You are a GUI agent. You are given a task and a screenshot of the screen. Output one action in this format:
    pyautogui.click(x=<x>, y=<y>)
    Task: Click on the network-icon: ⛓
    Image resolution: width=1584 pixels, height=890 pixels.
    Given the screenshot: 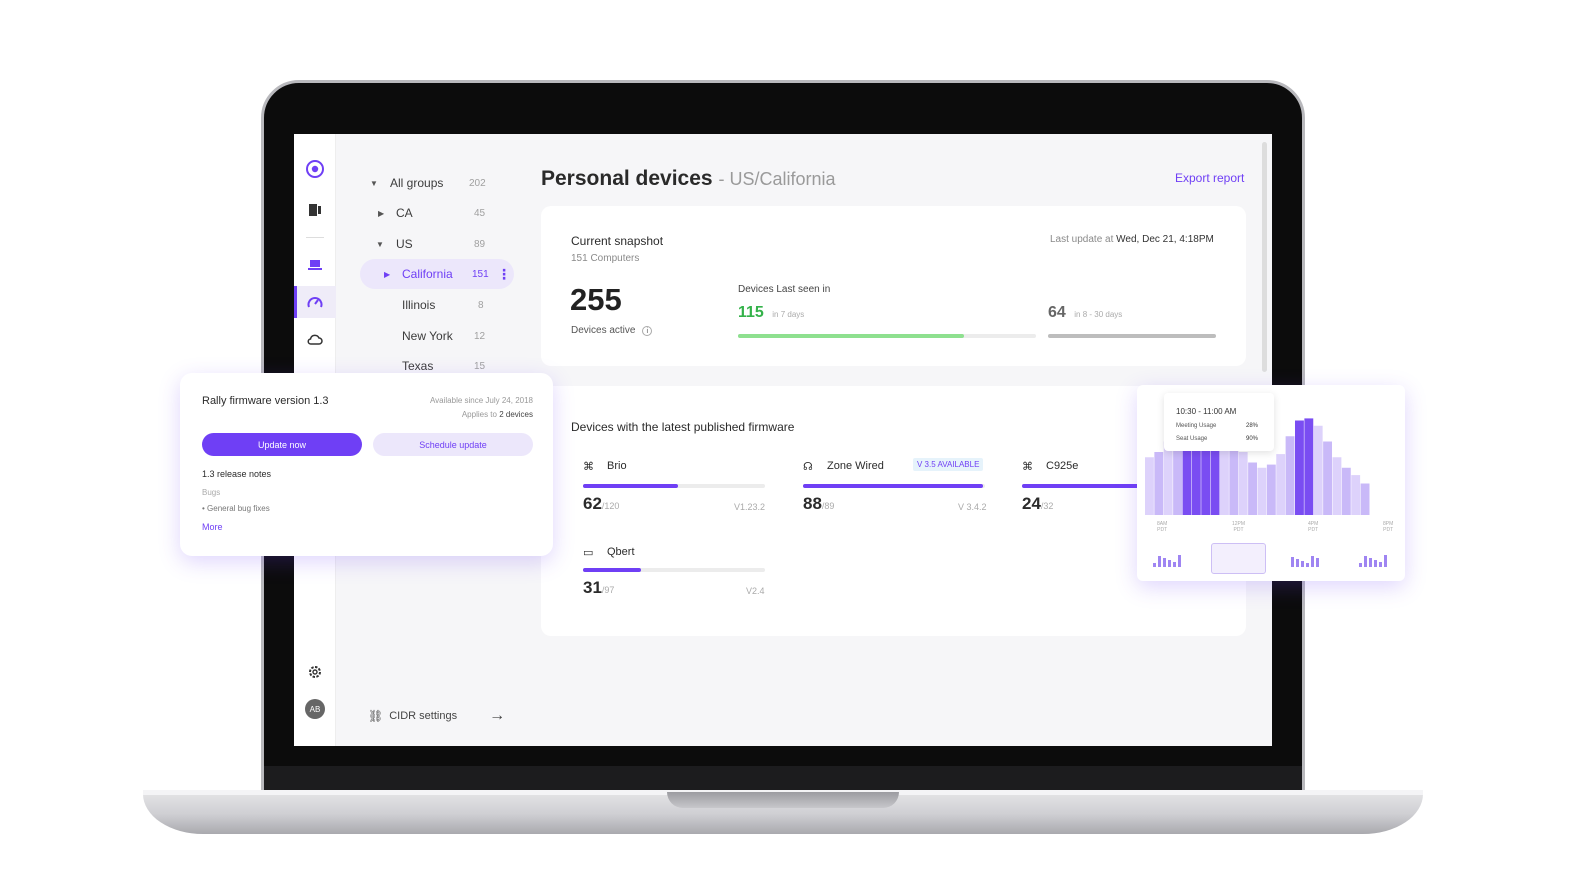 What is the action you would take?
    pyautogui.click(x=376, y=716)
    